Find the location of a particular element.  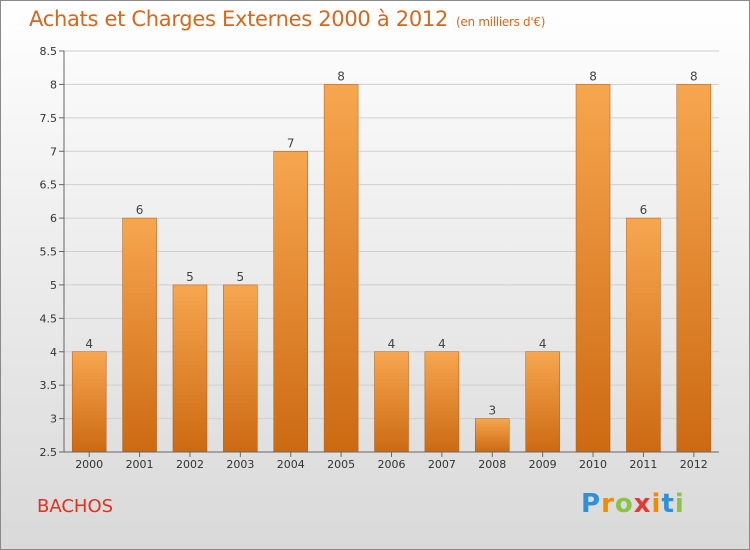

commune-name: BACHOS is located at coordinates (75, 506).